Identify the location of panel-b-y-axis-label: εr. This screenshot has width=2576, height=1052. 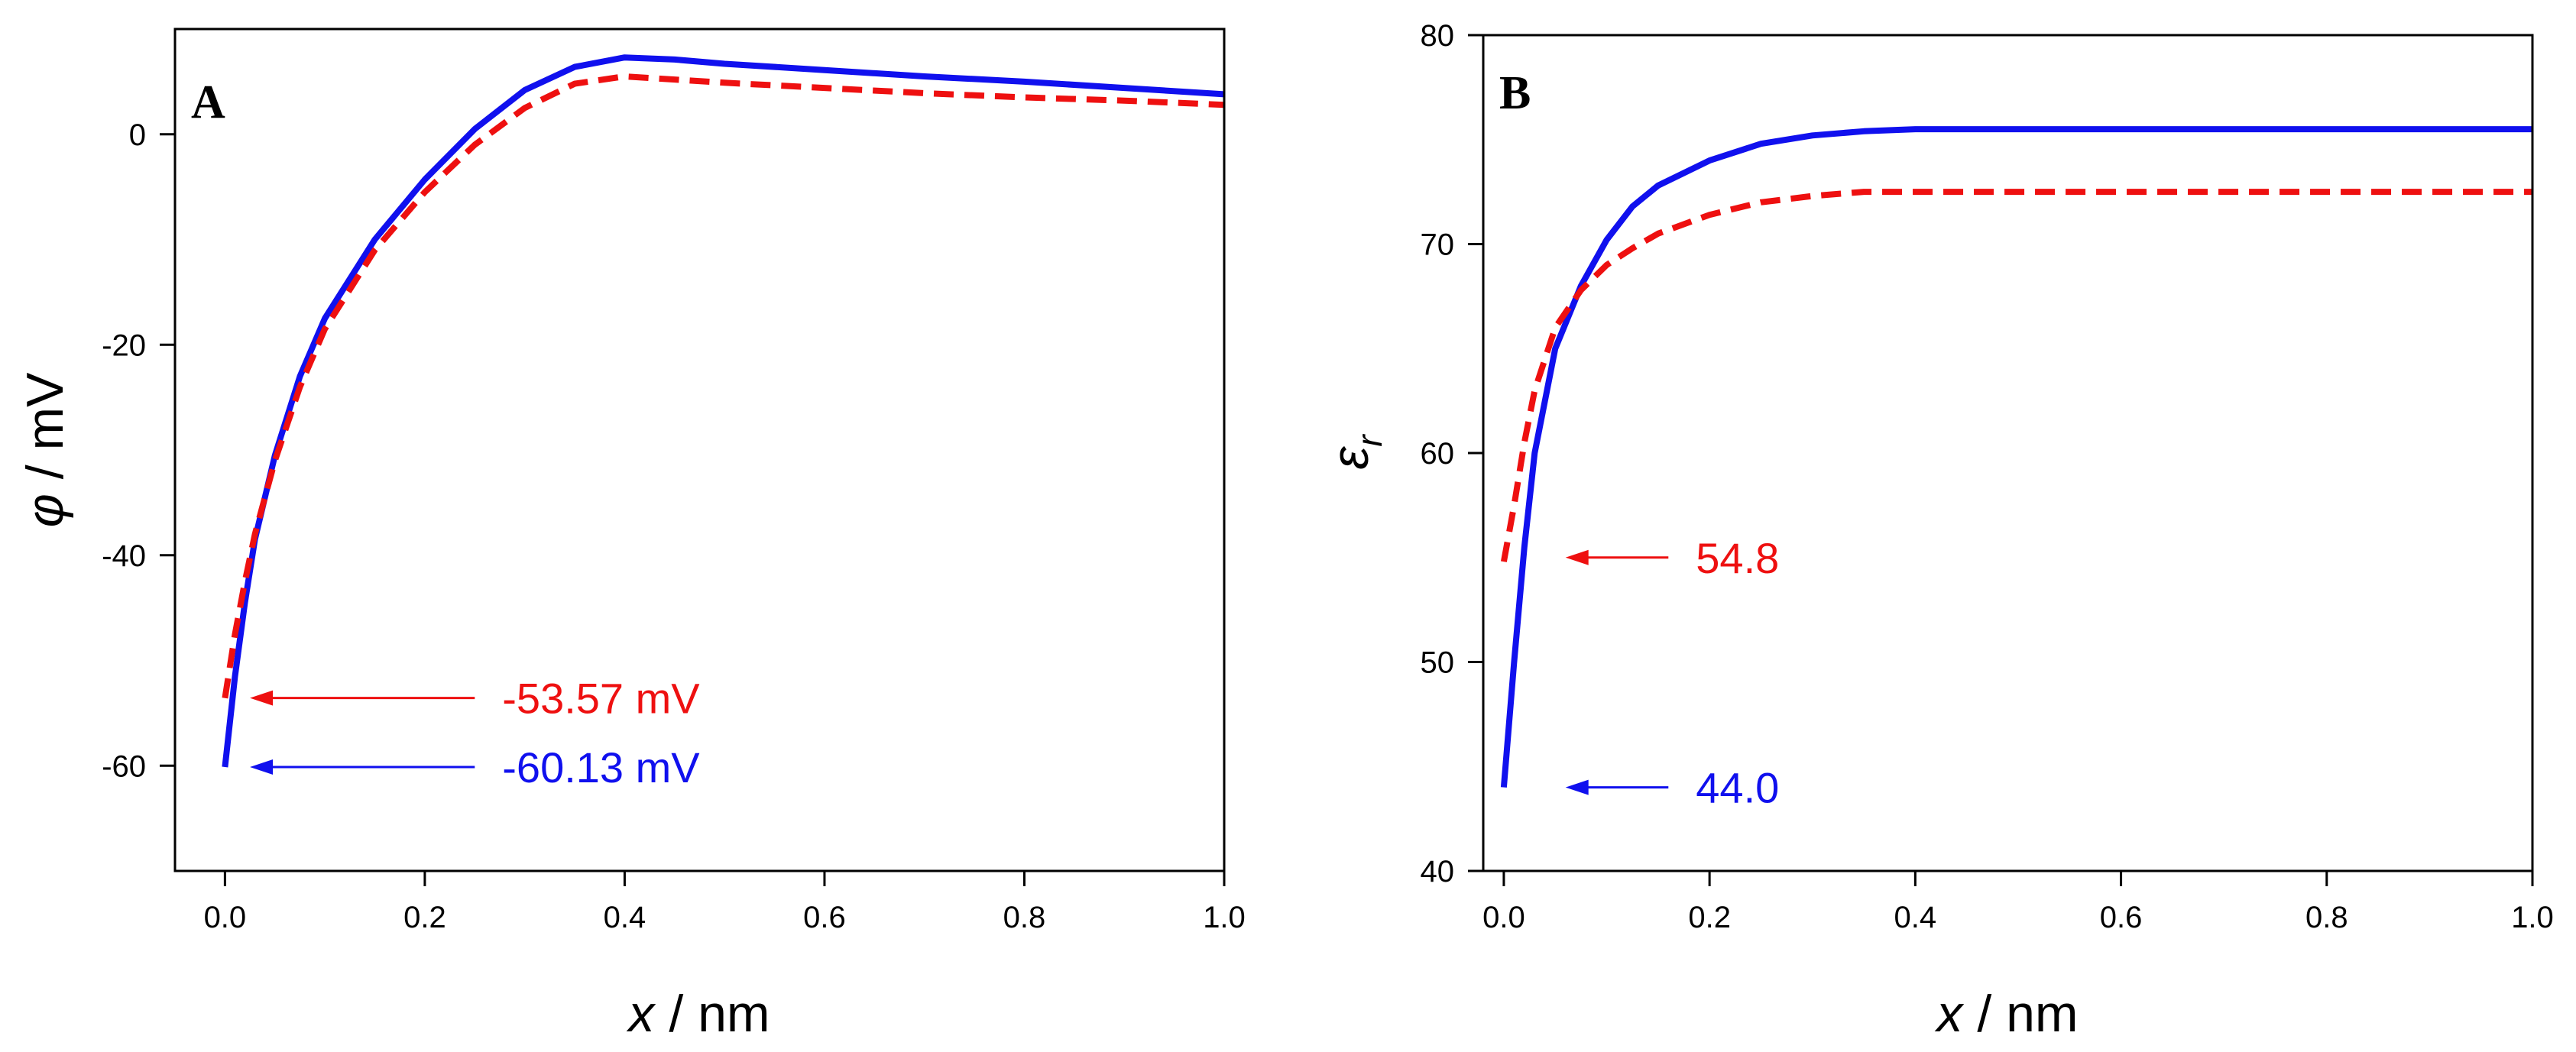
(1355, 452).